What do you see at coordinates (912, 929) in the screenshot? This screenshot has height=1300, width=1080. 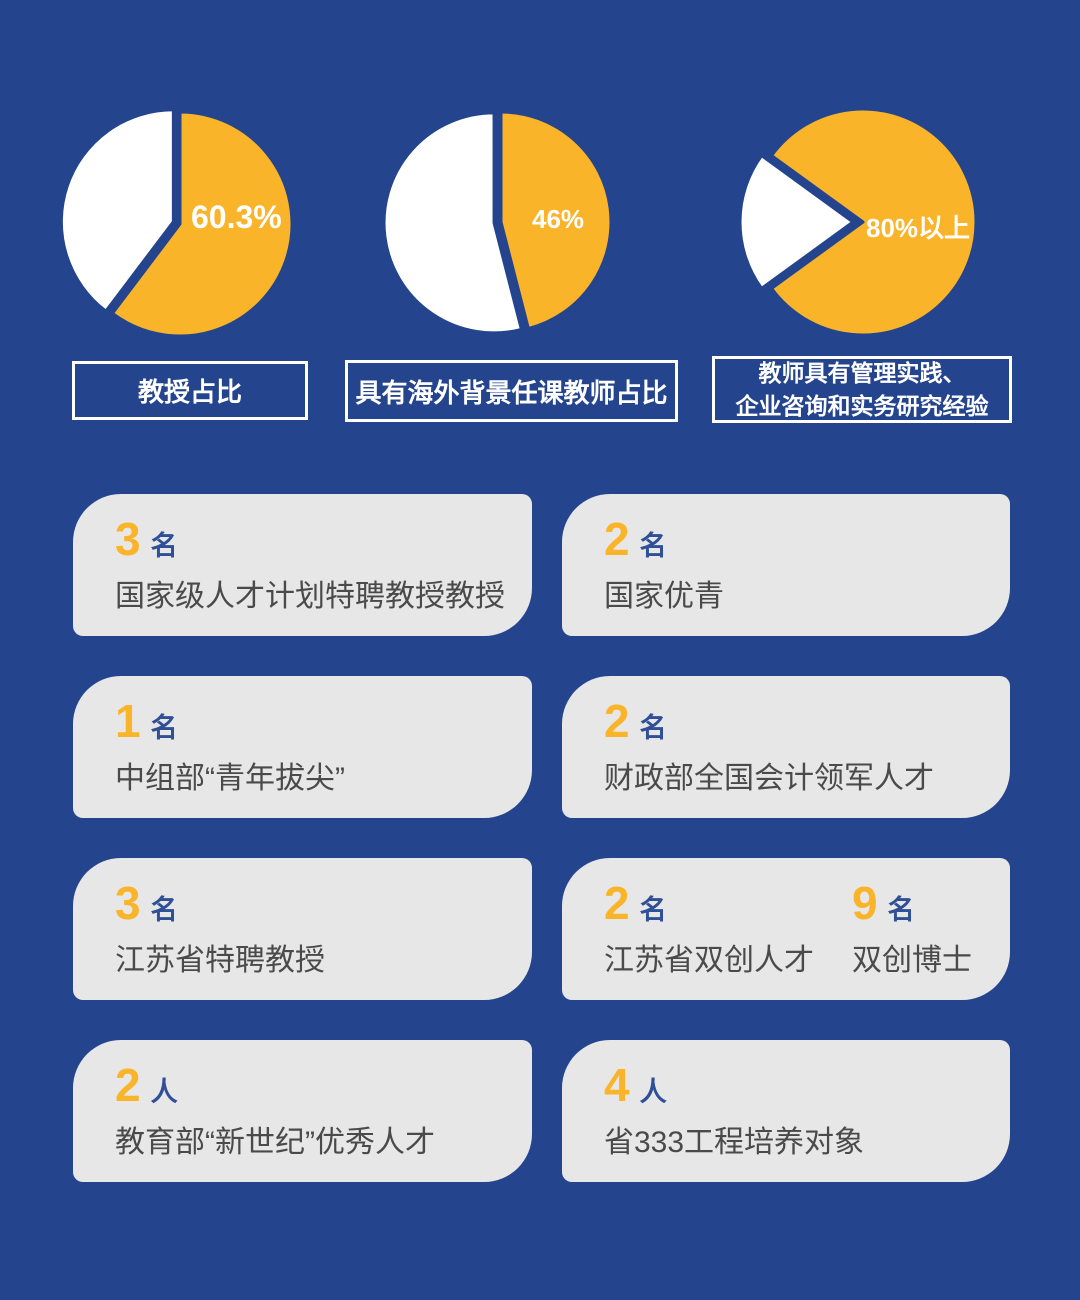 I see `stat-entry: 9 名 双创博士` at bounding box center [912, 929].